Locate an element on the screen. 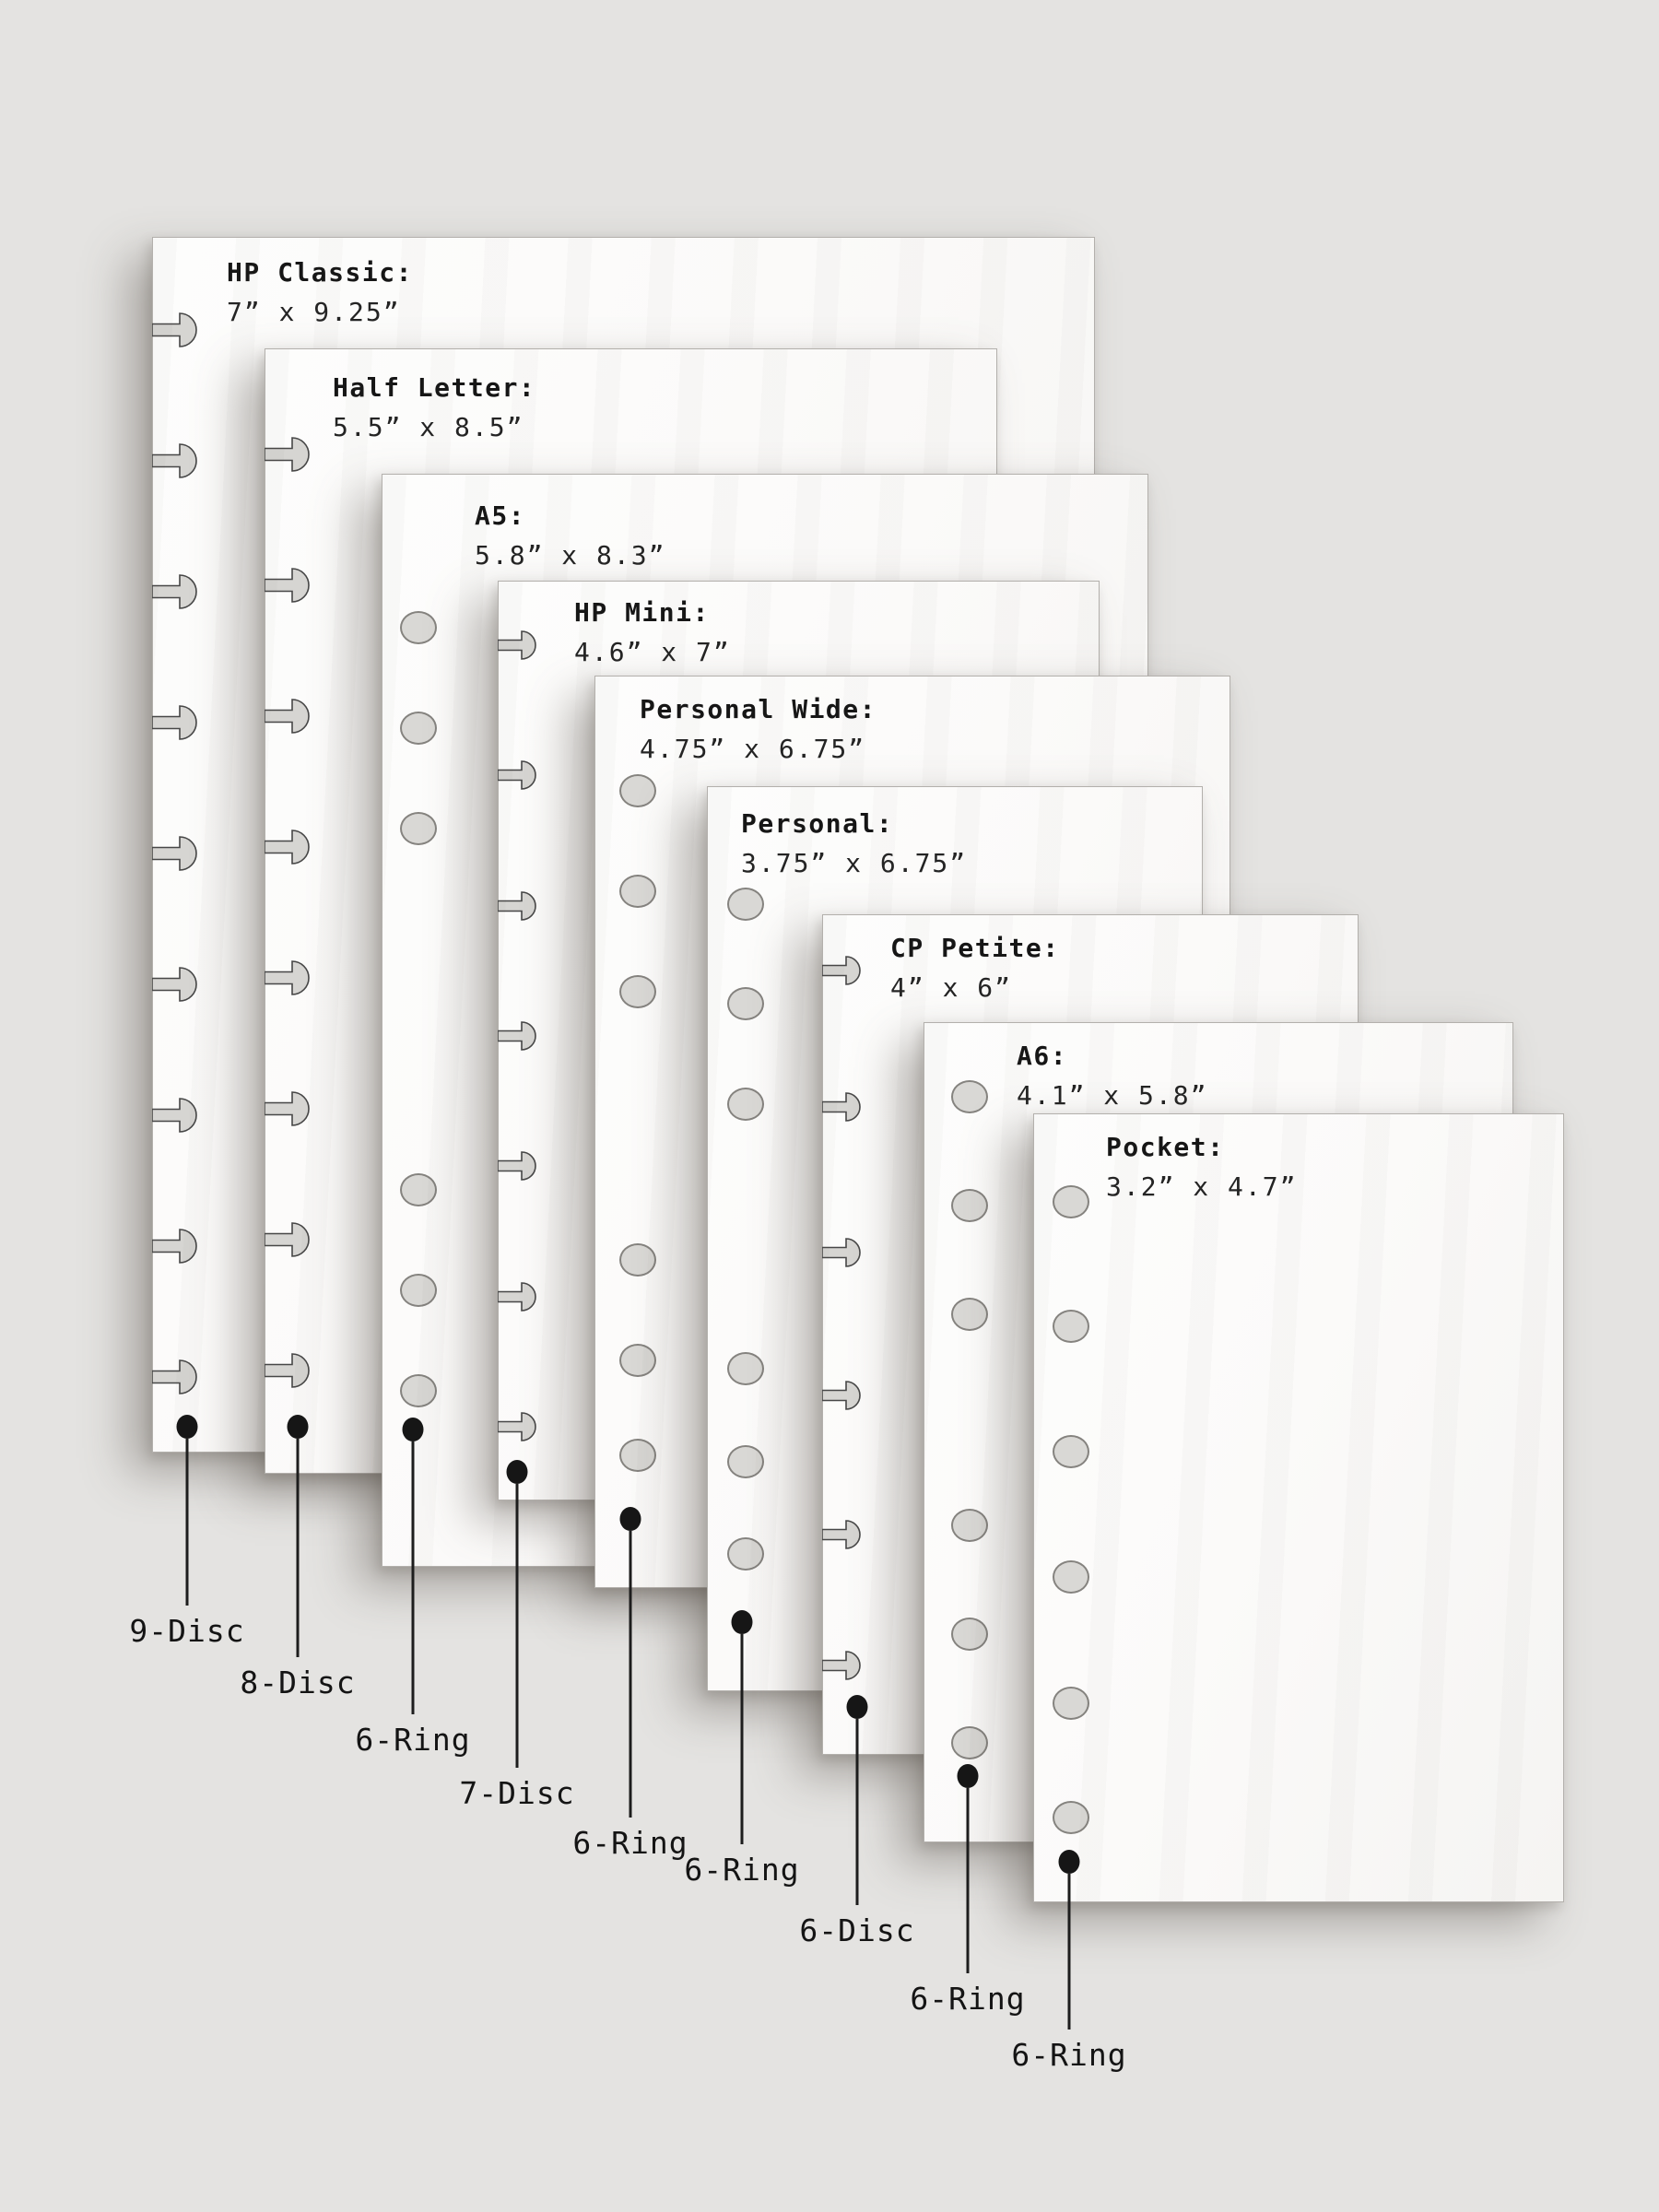  page-header: Personal Wide: 4.75” x 6.75” is located at coordinates (758, 729).